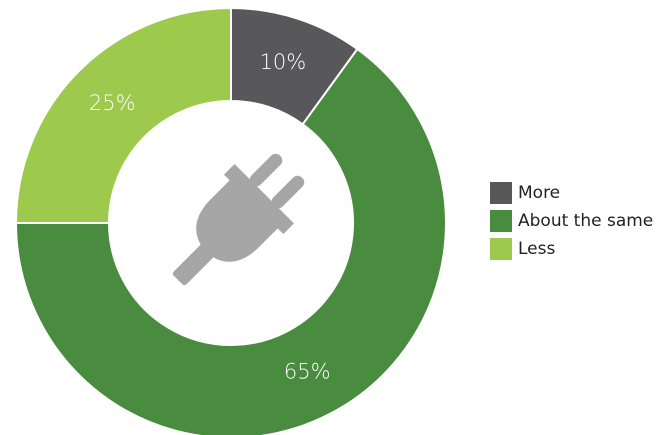  What do you see at coordinates (112, 103) in the screenshot?
I see `value-label: 25%` at bounding box center [112, 103].